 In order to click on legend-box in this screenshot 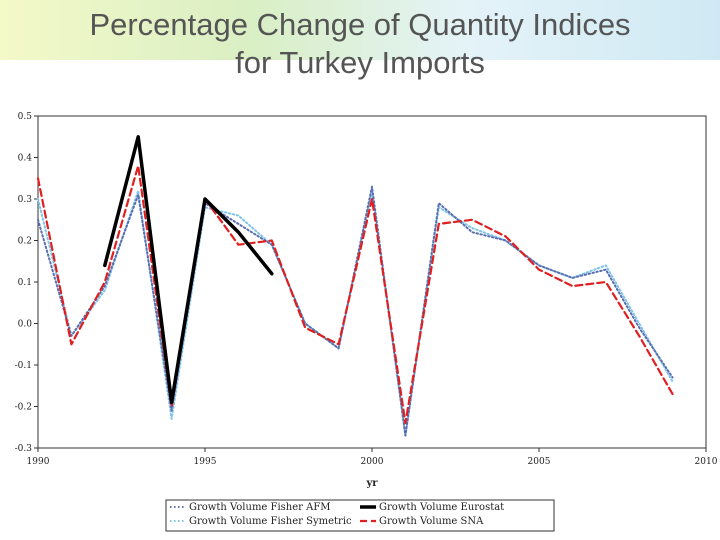, I will do `click(360, 515)`.